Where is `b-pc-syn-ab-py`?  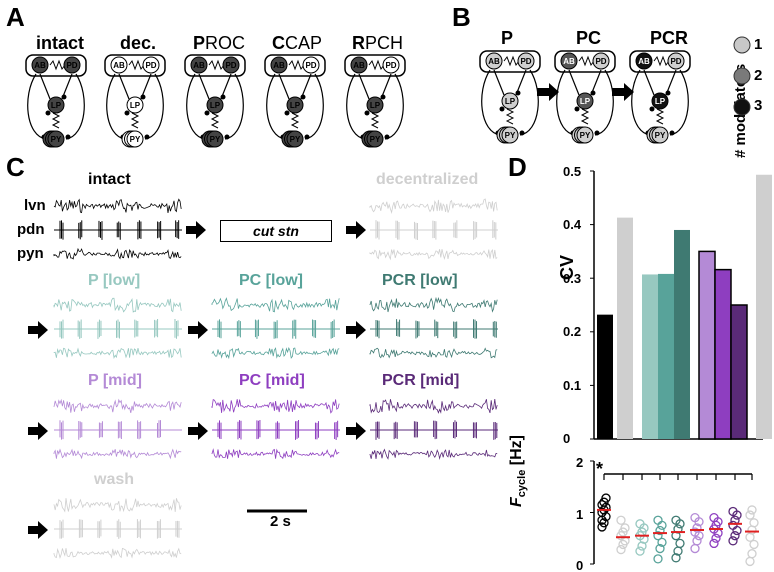
b-pc-syn-ab-py is located at coordinates (566, 102).